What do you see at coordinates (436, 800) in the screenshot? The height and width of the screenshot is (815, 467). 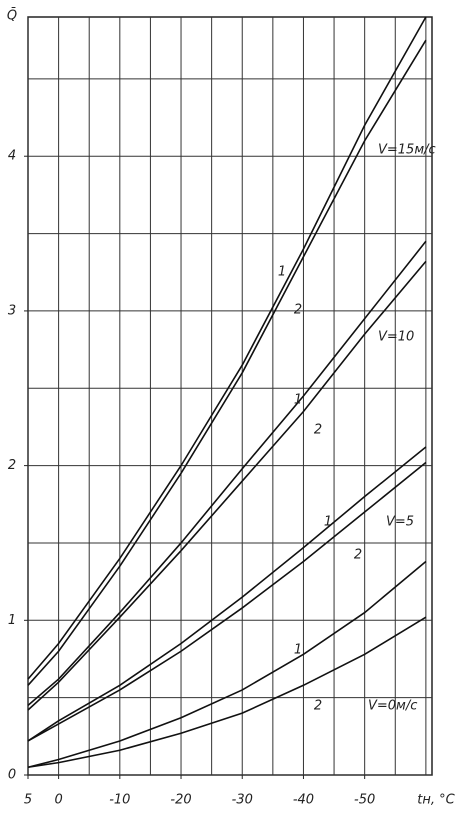 I see `x-axis-label: tн, °C` at bounding box center [436, 800].